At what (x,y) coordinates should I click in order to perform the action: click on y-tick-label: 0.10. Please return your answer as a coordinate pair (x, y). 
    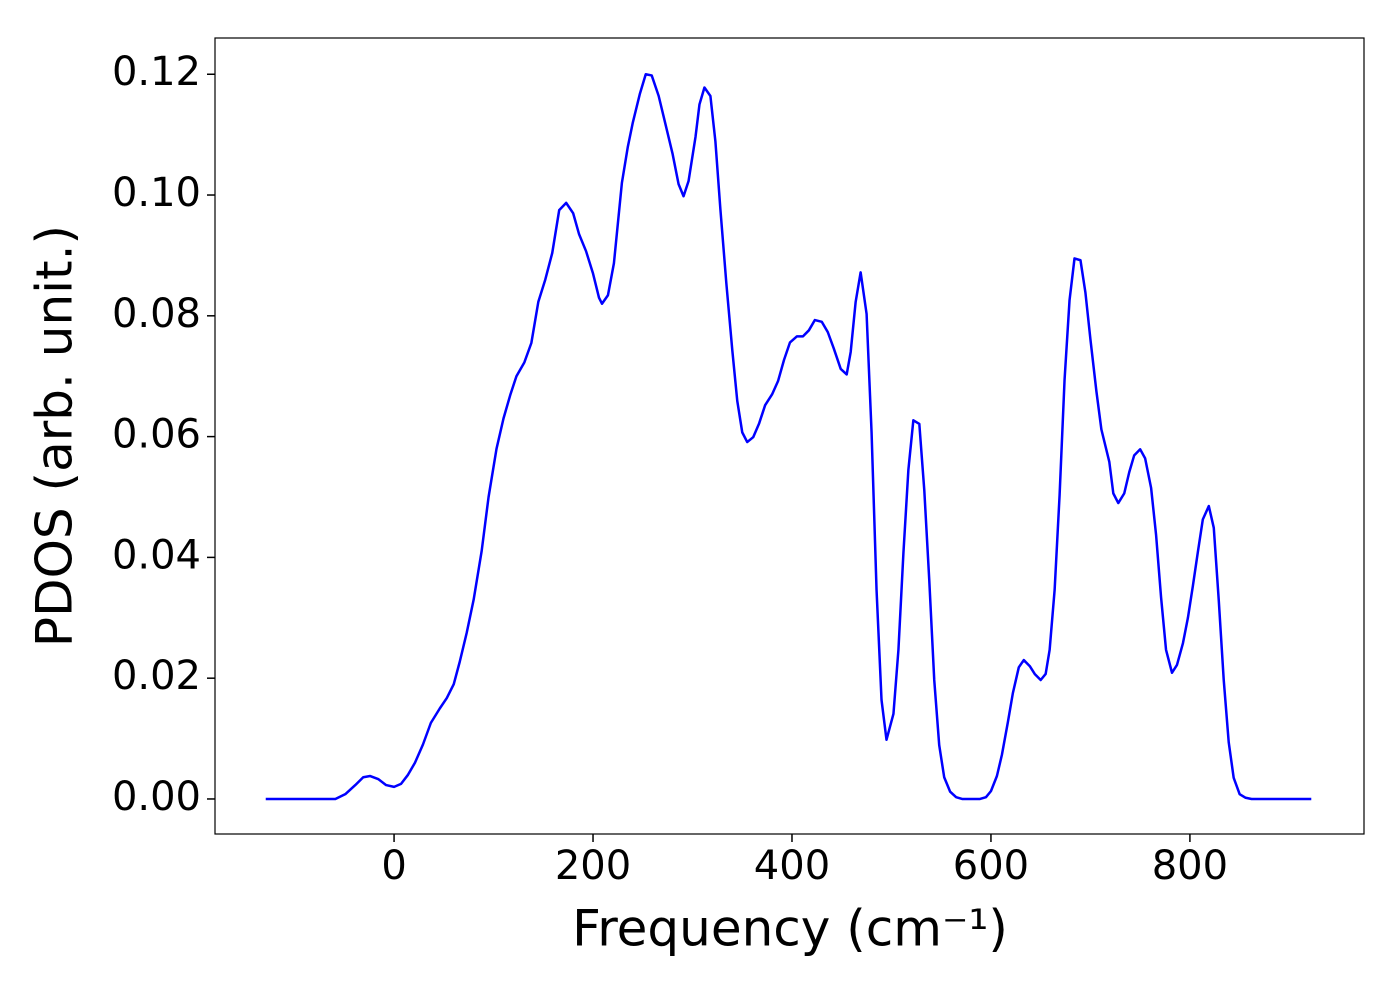
    Looking at the image, I should click on (156, 193).